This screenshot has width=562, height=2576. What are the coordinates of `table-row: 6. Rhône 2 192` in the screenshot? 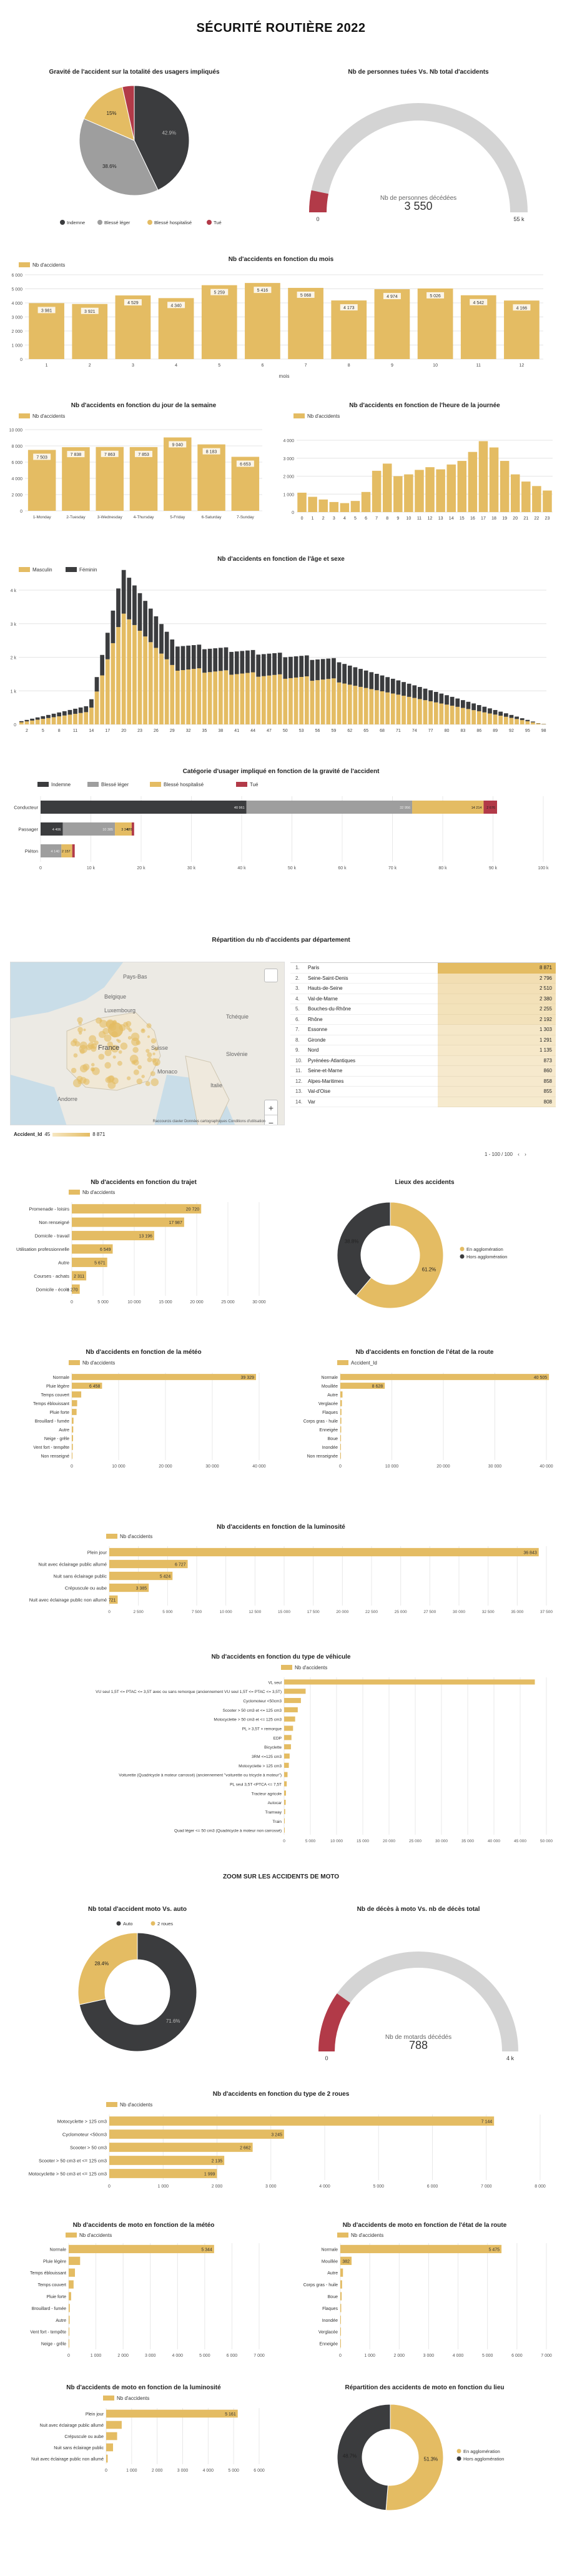 It's located at (423, 1020).